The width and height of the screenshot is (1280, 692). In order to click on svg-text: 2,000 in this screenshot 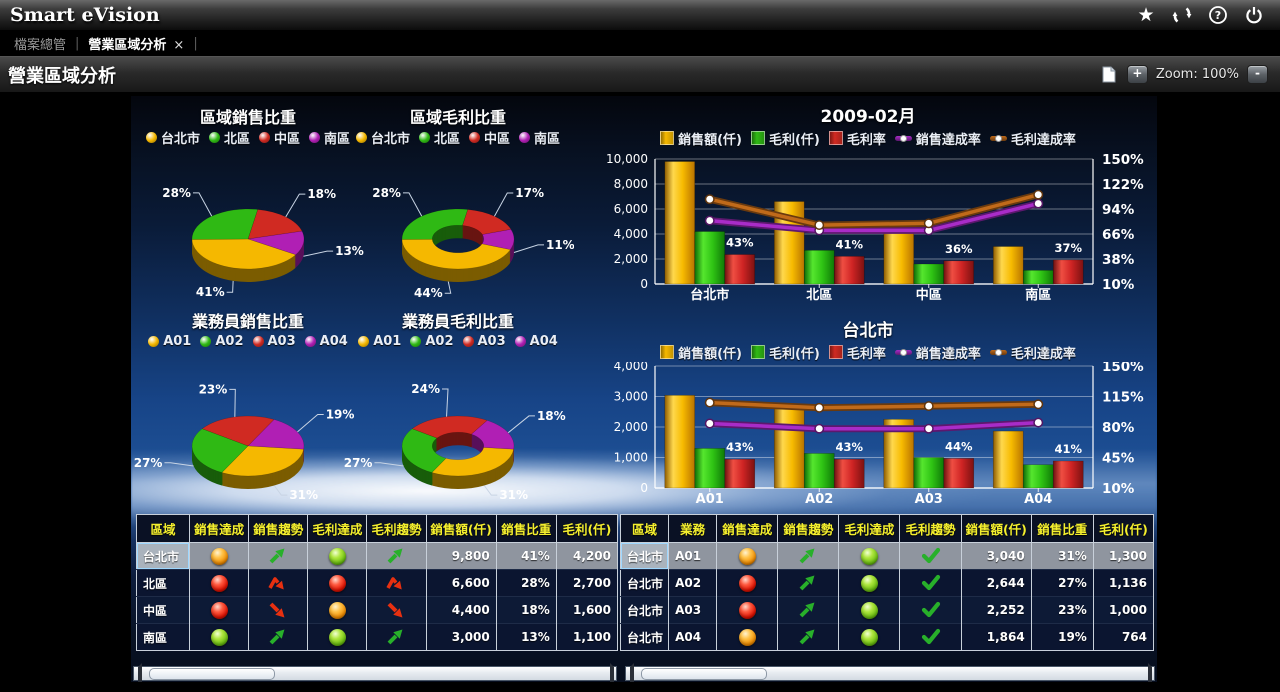, I will do `click(631, 427)`.